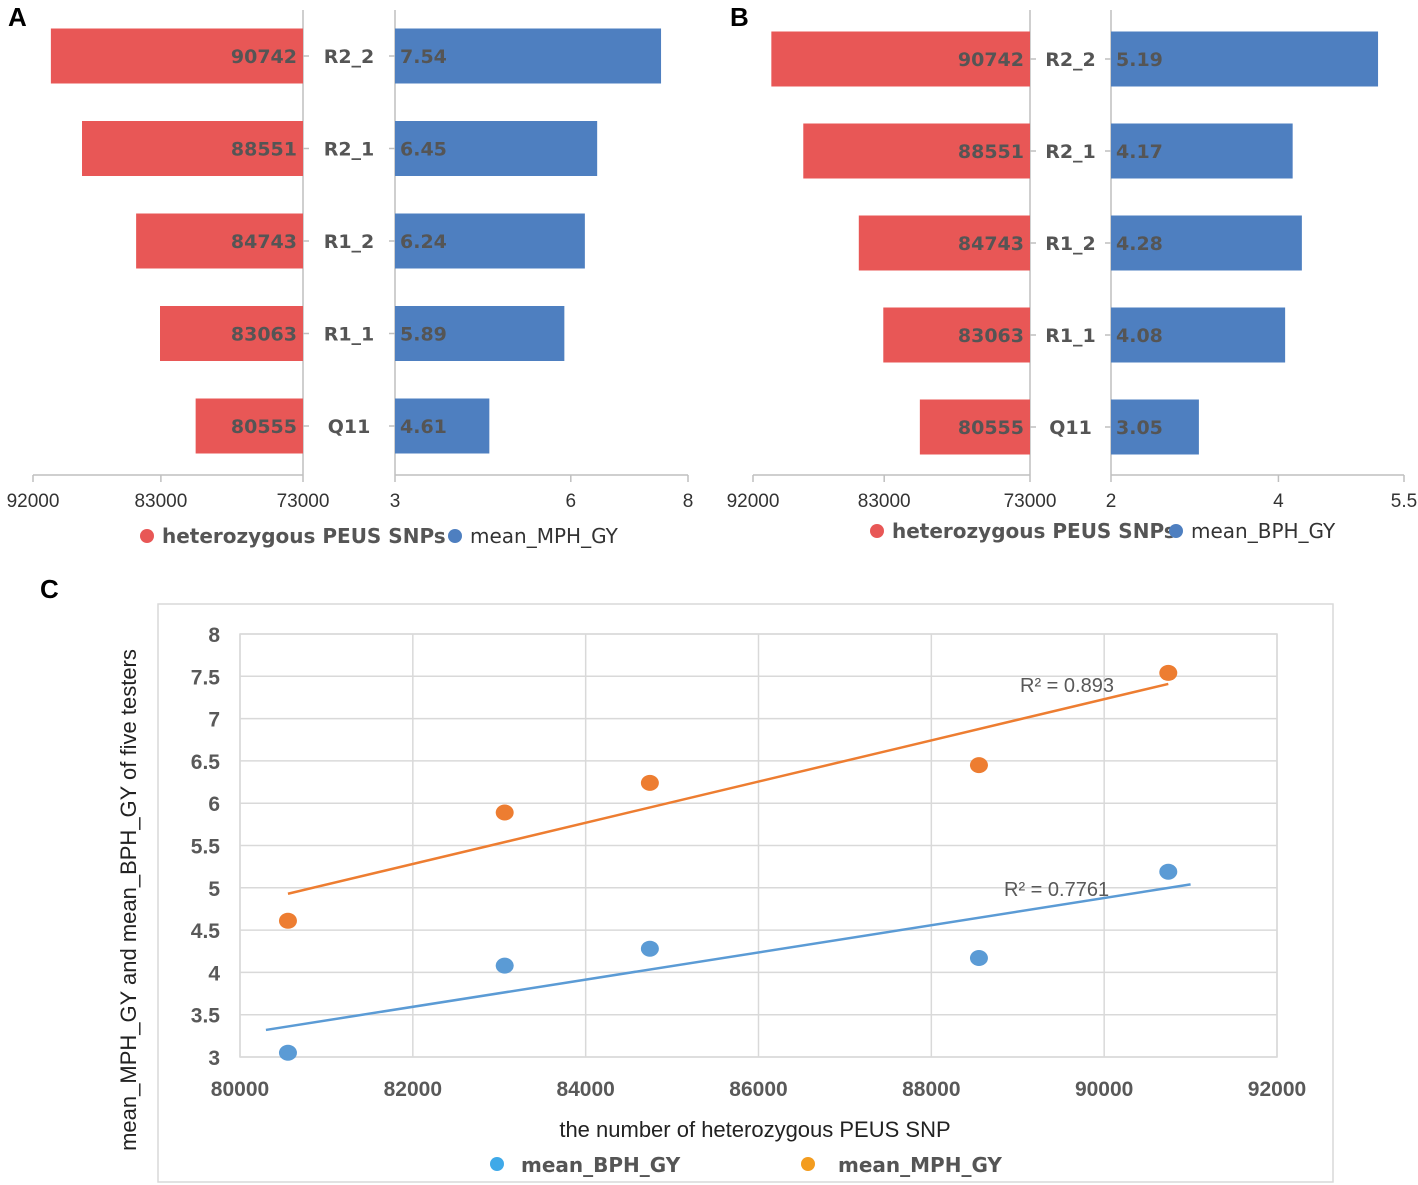 The width and height of the screenshot is (1418, 1185). Describe the element at coordinates (214, 973) in the screenshot. I see `y-tick-label: 4` at that location.